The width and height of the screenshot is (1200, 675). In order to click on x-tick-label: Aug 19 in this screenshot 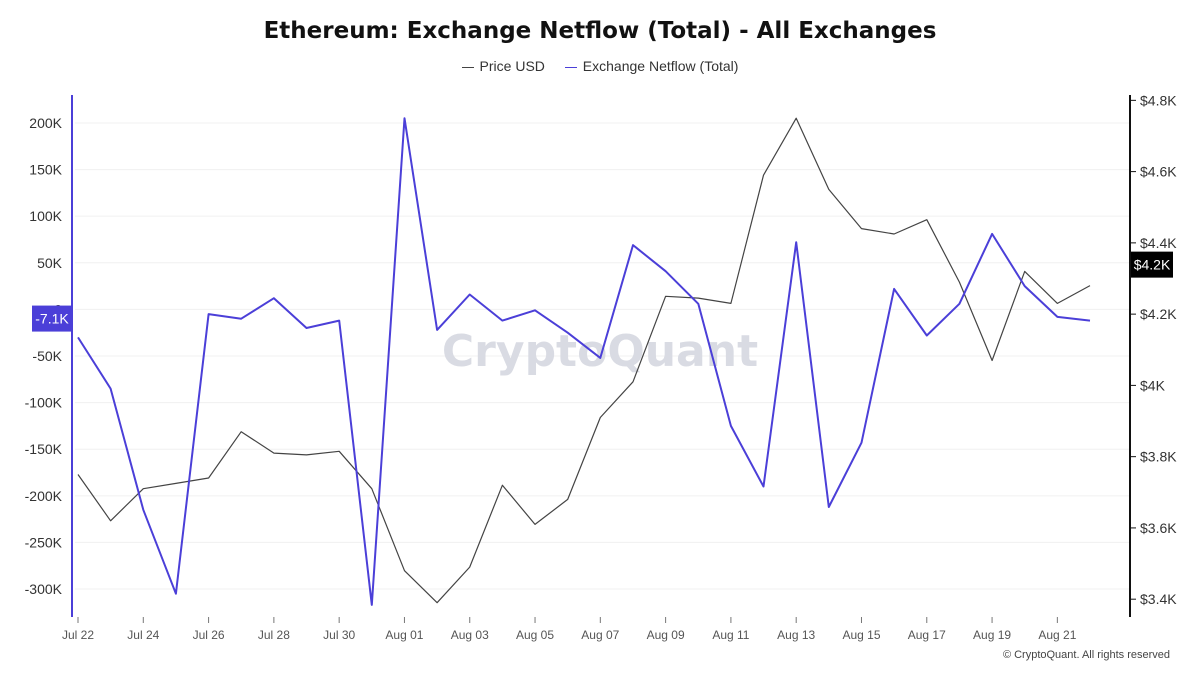, I will do `click(992, 635)`.